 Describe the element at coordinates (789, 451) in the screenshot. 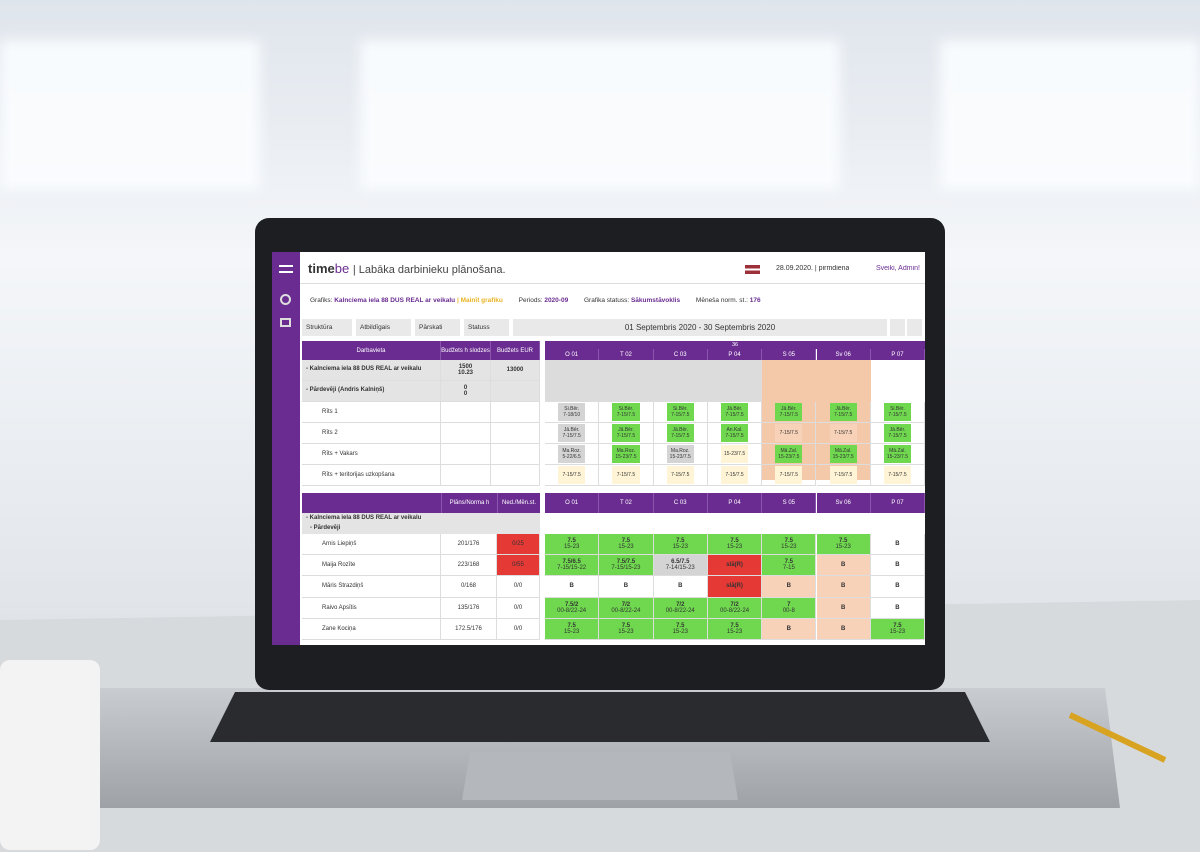

I see `shift-text: Mā.Zal.` at that location.